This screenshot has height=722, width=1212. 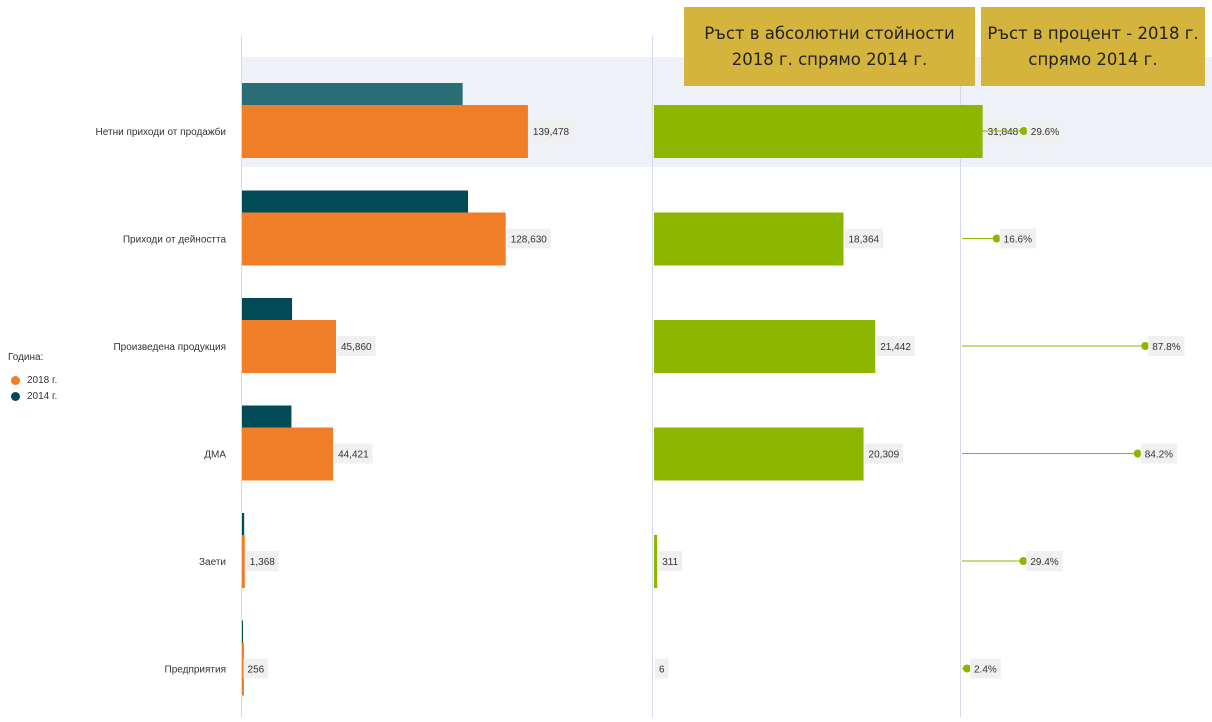 I want to click on growth-data-label: 31,848, so click(x=1003, y=132).